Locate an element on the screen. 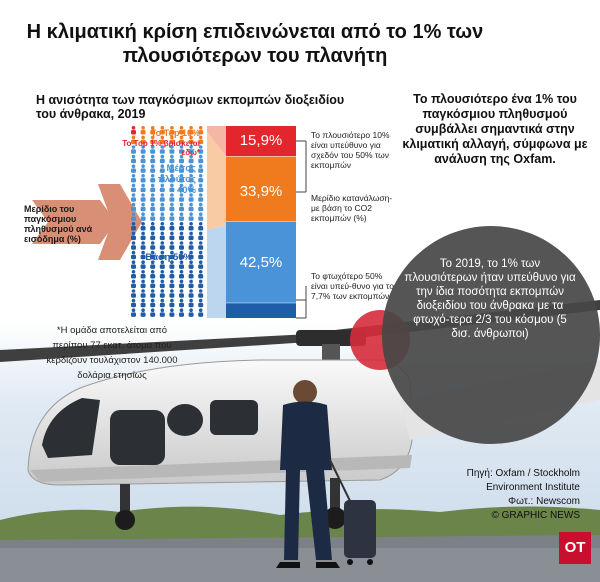  bar-value-middle: 42,5% is located at coordinates (261, 262).